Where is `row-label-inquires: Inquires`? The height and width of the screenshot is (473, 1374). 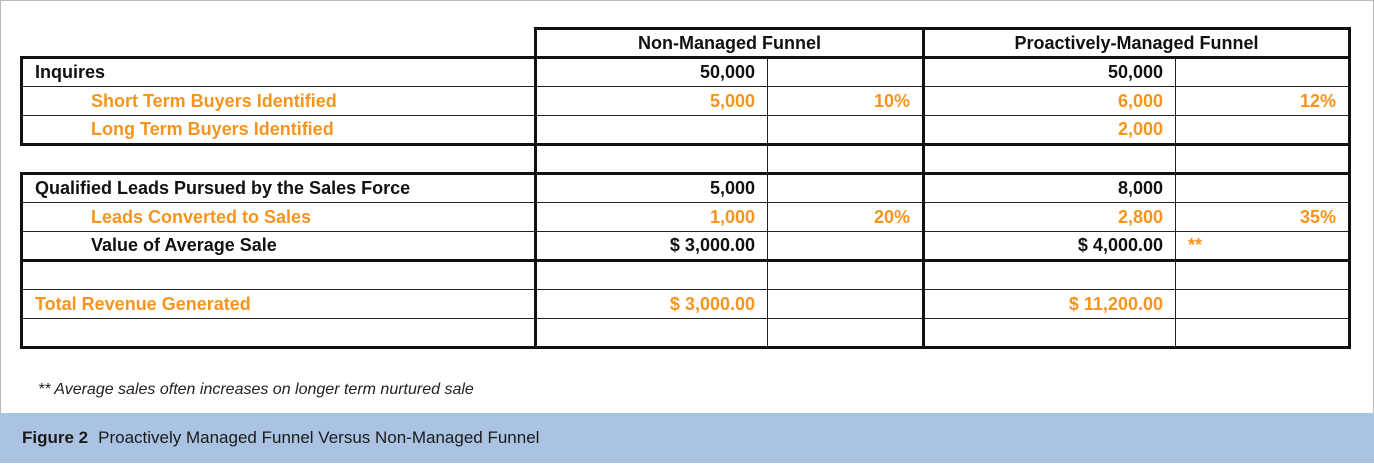
row-label-inquires: Inquires is located at coordinates (278, 71).